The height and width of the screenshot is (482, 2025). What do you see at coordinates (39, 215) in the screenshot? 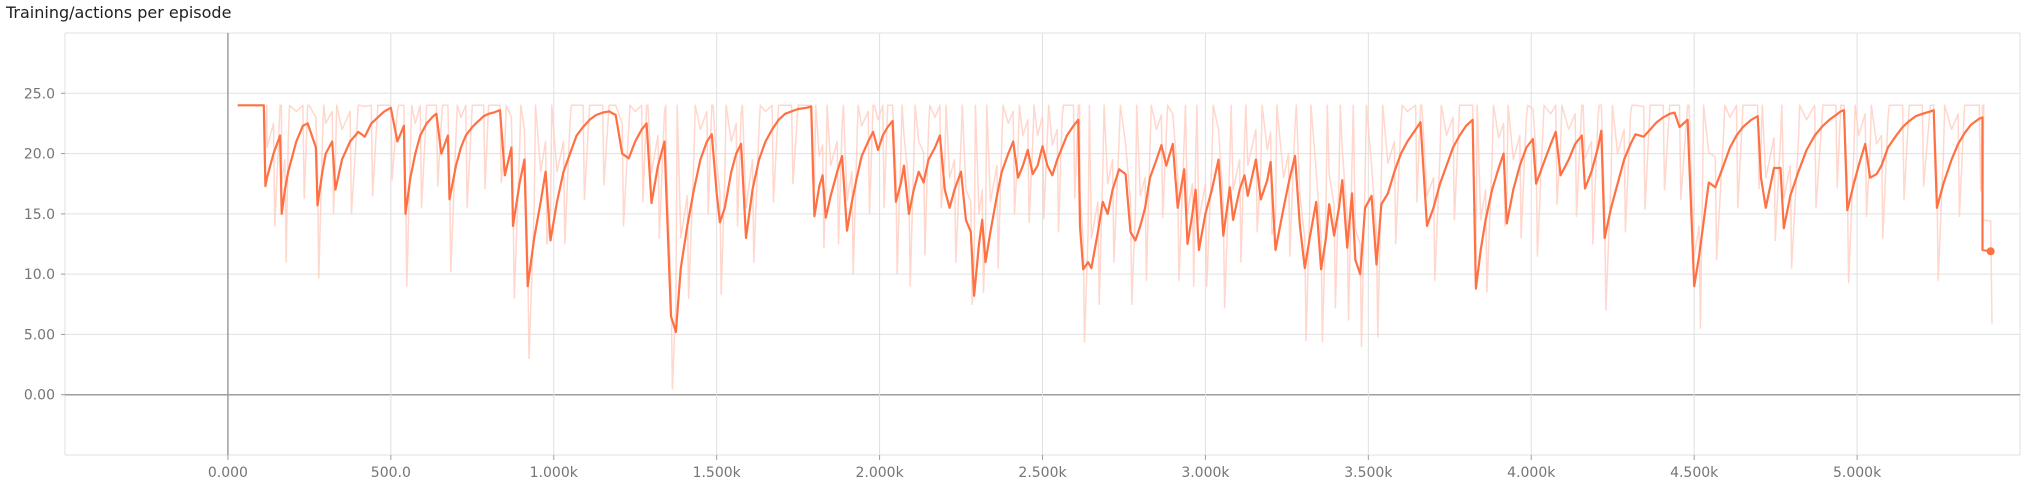
I see `y-tick-label: 15.0` at bounding box center [39, 215].